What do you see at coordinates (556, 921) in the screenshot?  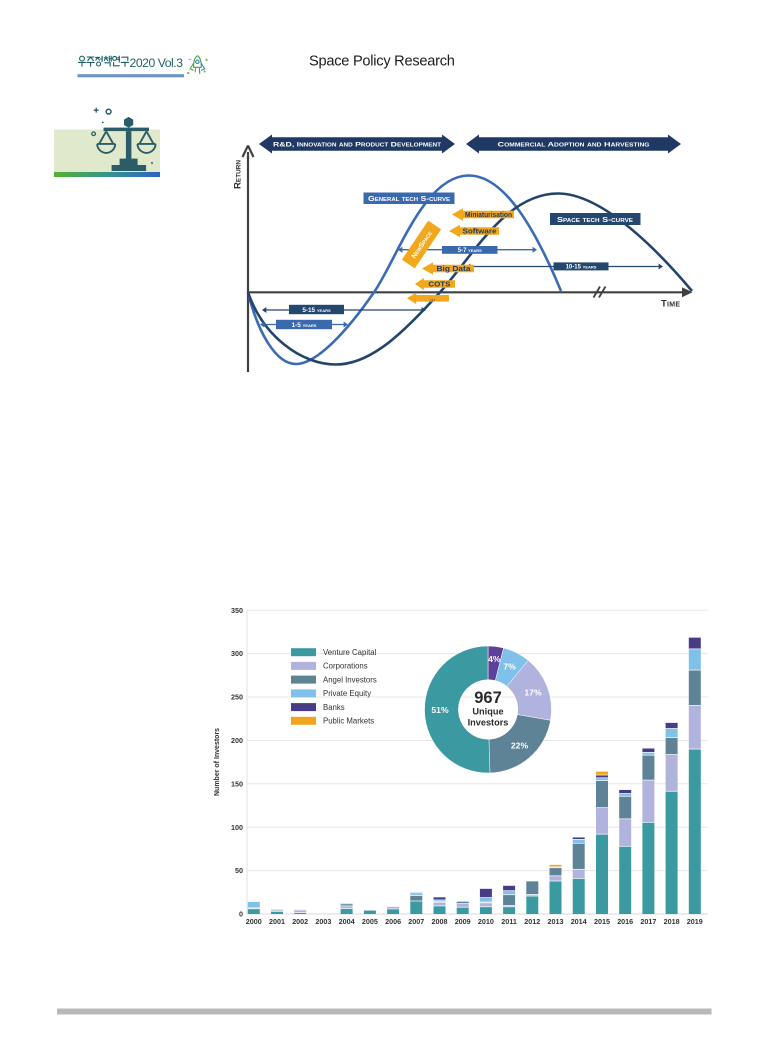 I see `svg-text: 2013` at bounding box center [556, 921].